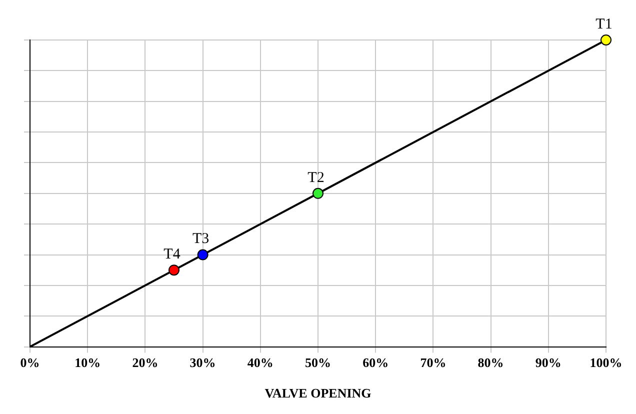  I want to click on x-tick-label: 30%, so click(203, 362).